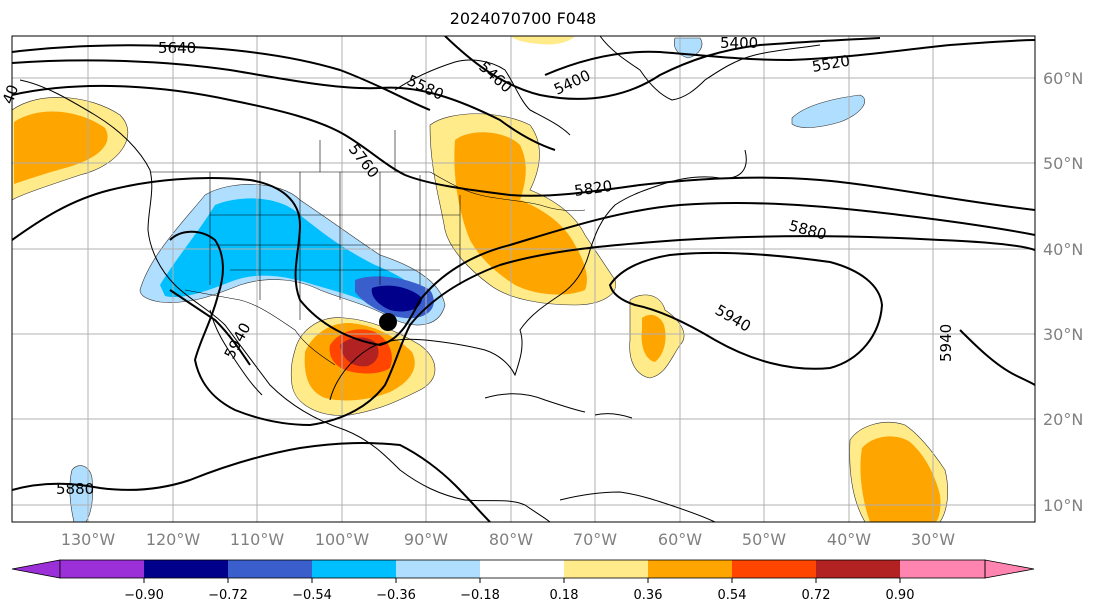 Image resolution: width=1105 pixels, height=615 pixels. Describe the element at coordinates (637, 506) in the screenshot. I see `south-america-coast` at that location.